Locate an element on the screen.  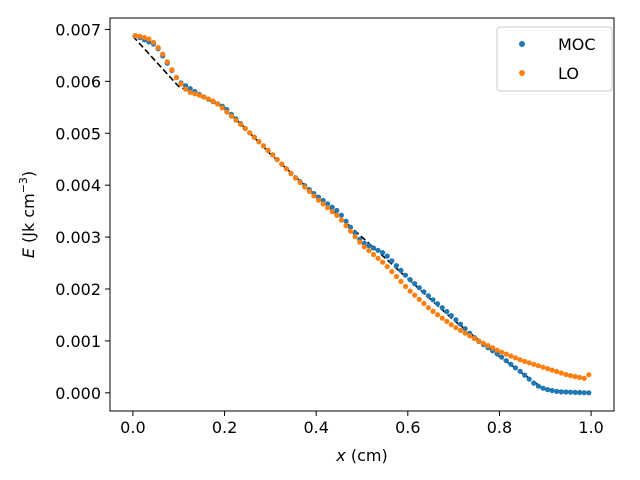
y-axis-unit-pre: (Jk cm is located at coordinates (28, 220).